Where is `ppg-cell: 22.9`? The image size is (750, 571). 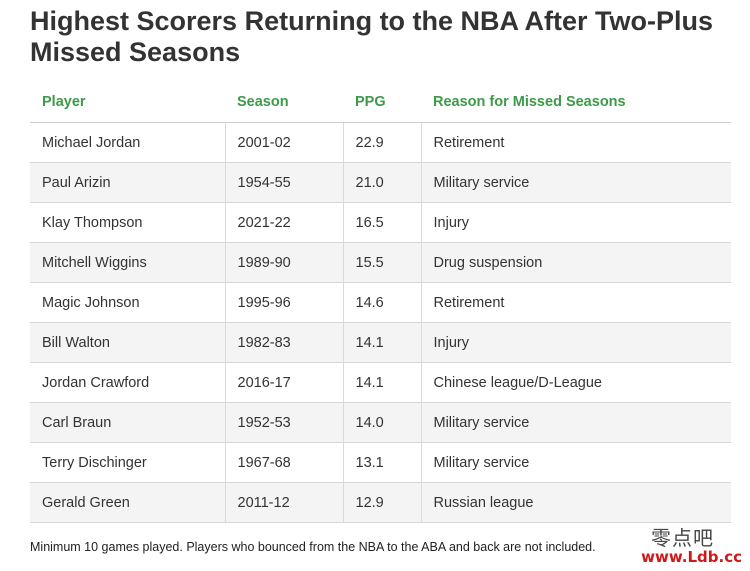
ppg-cell: 22.9 is located at coordinates (381, 142).